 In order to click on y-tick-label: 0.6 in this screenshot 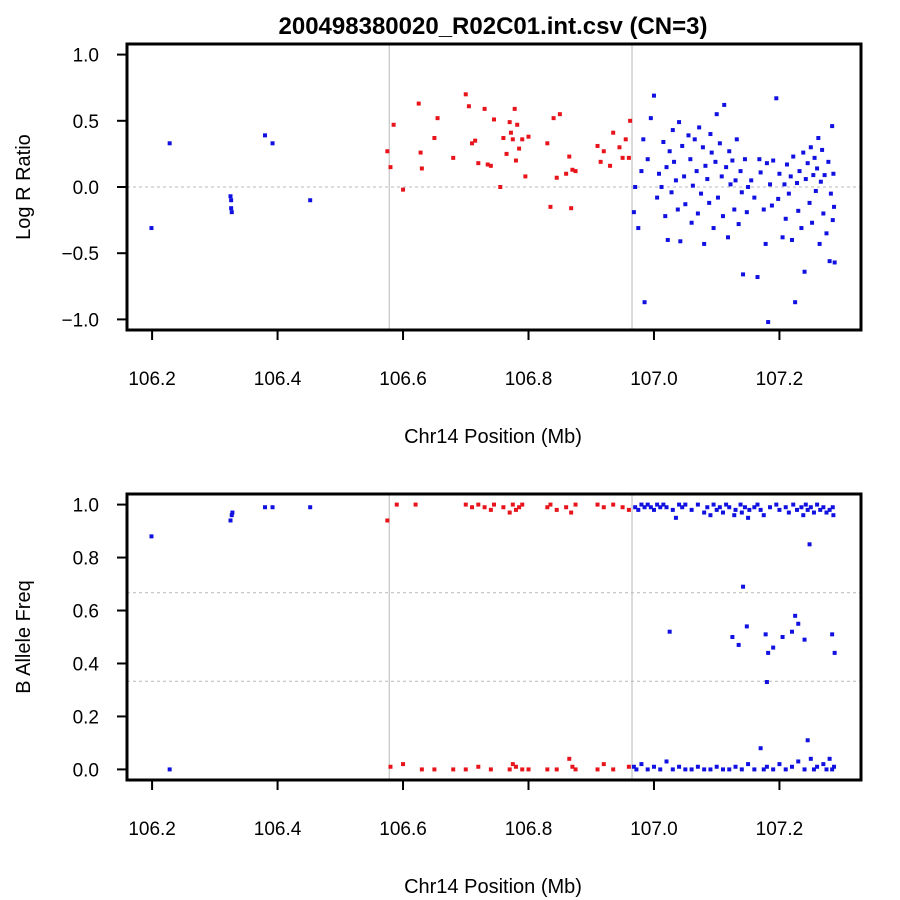, I will do `click(86, 612)`.